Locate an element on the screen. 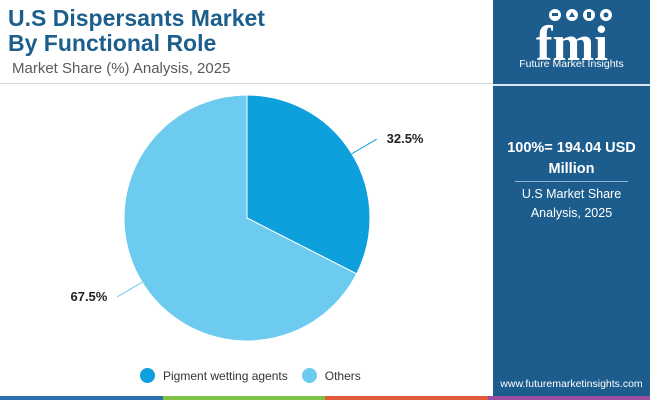 Image resolution: width=650 pixels, height=400 pixels. market-total-line-2: Million is located at coordinates (571, 169).